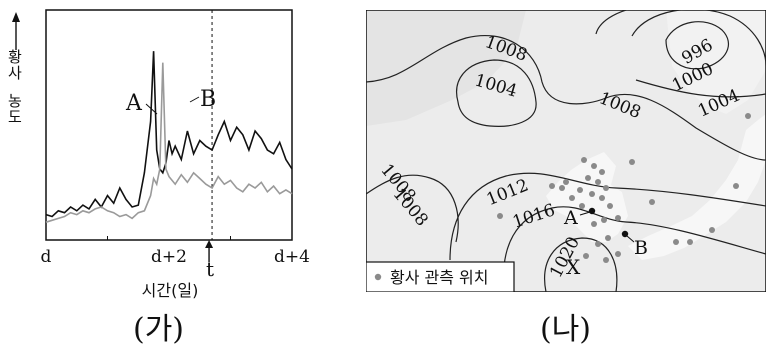 This screenshot has height=349, width=774. I want to click on observation-points, so click(624, 188).